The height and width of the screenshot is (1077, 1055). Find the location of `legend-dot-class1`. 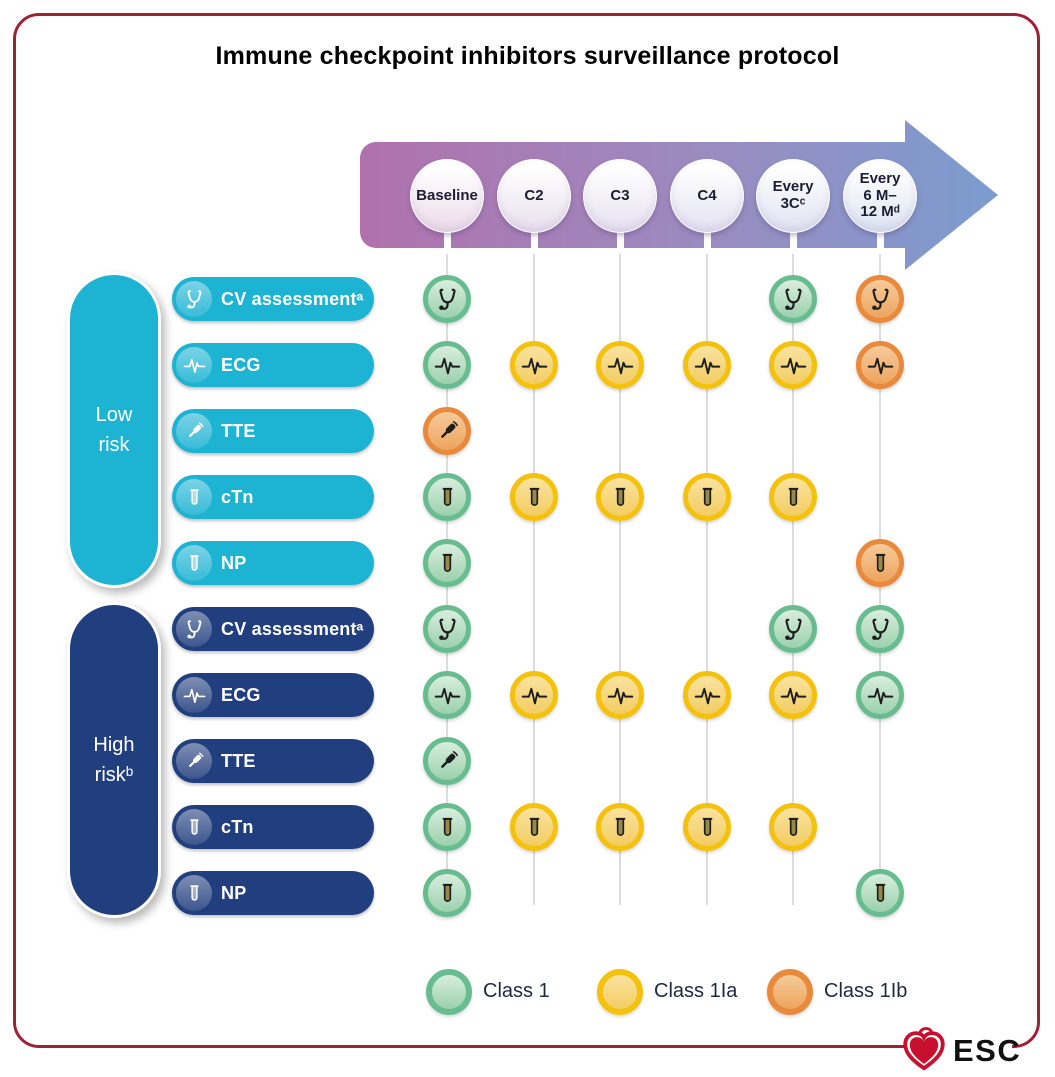

legend-dot-class1 is located at coordinates (449, 992).